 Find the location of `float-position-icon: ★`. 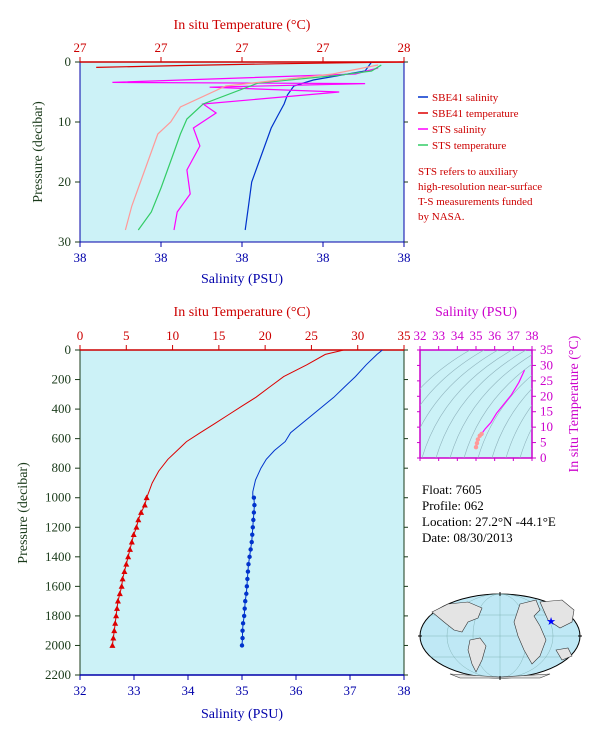

float-position-icon: ★ is located at coordinates (551, 622).